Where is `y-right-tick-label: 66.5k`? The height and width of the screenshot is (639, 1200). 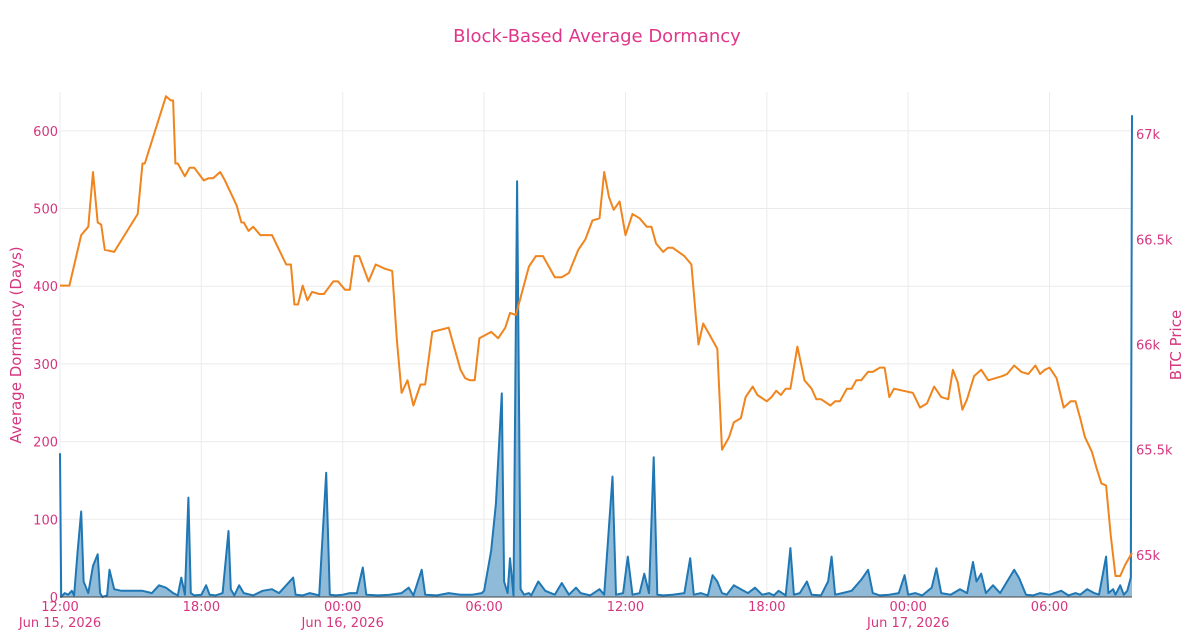 y-right-tick-label: 66.5k is located at coordinates (1154, 240).